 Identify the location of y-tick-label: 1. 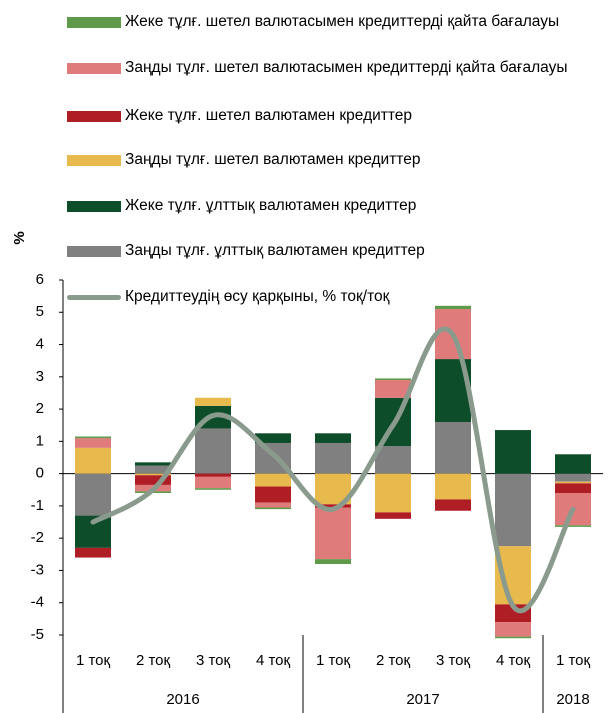
(40, 440).